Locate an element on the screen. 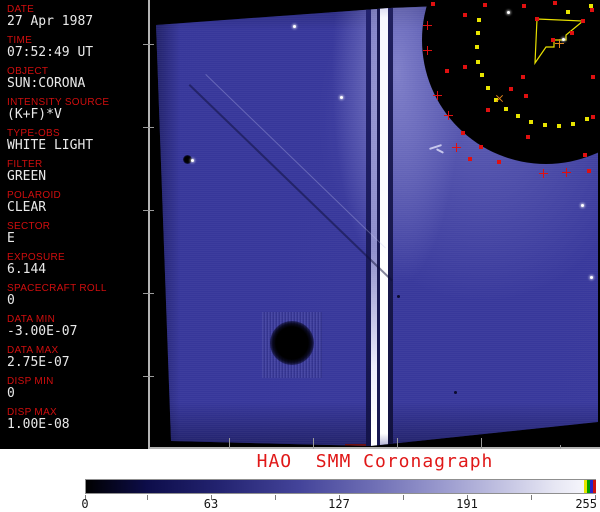 This screenshot has height=512, width=600. metadata-field: DISP MAX 1.00E-08 is located at coordinates (77, 419).